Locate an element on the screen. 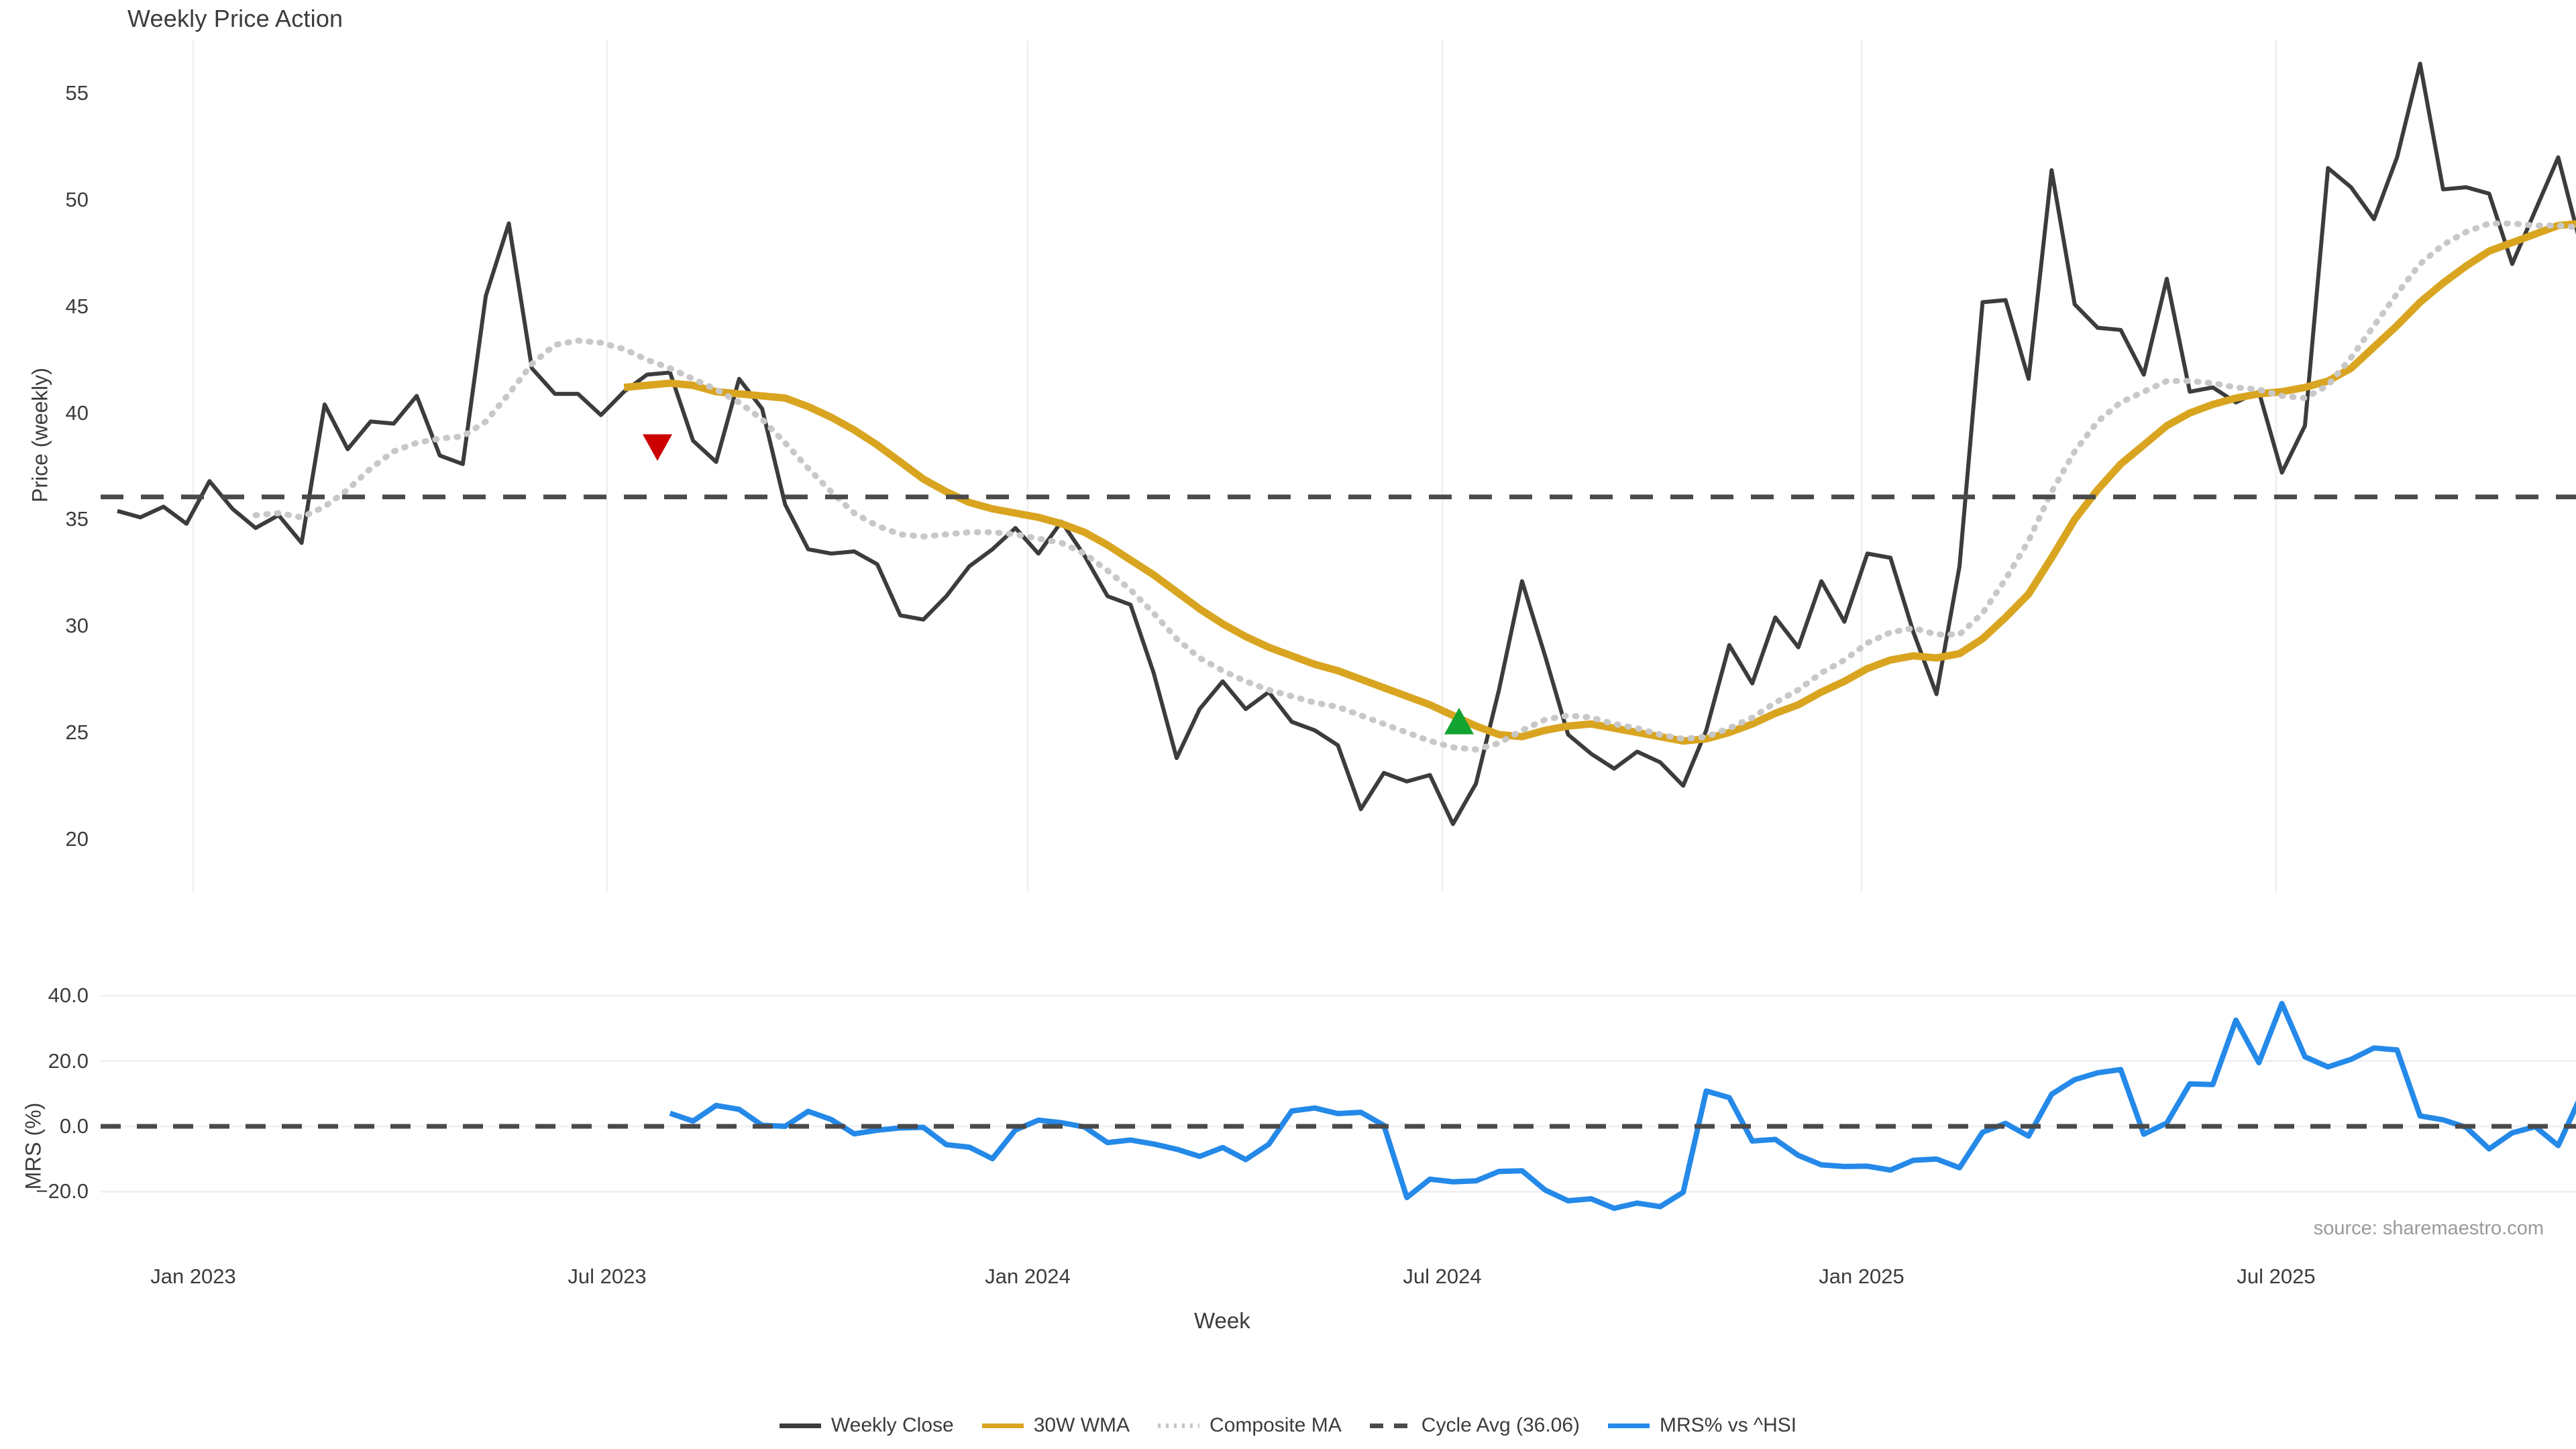  price-y-ticks: 20 25 30 35 40 45 50 55 is located at coordinates (44, 724).